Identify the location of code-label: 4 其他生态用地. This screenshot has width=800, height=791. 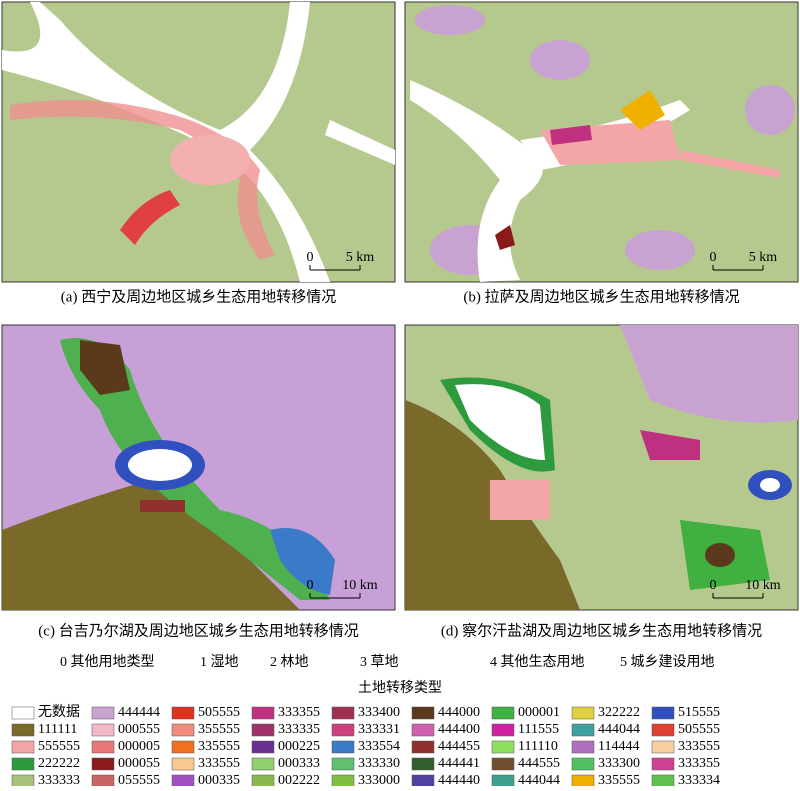
(537, 662).